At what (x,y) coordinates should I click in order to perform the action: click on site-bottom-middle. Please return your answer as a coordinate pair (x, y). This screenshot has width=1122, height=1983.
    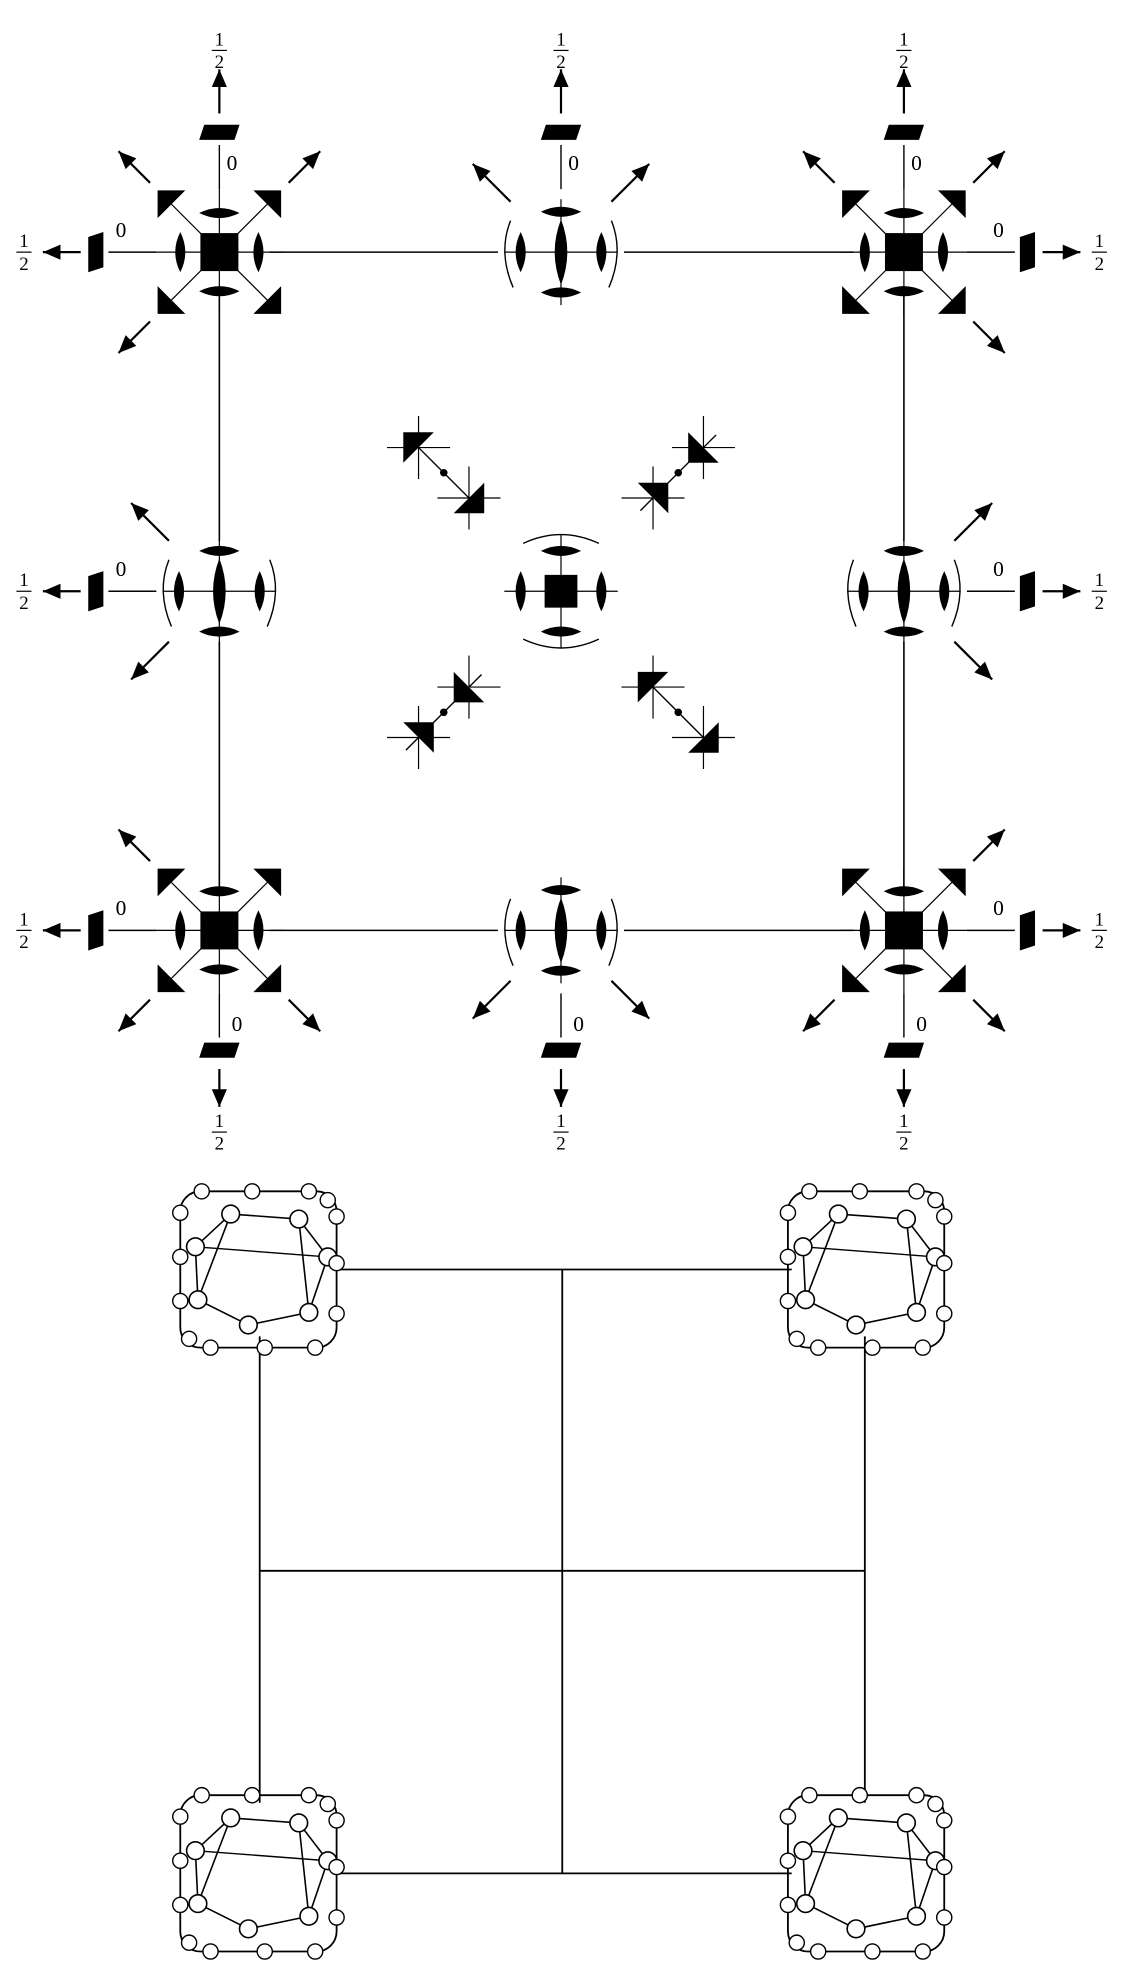
    Looking at the image, I should click on (561, 930).